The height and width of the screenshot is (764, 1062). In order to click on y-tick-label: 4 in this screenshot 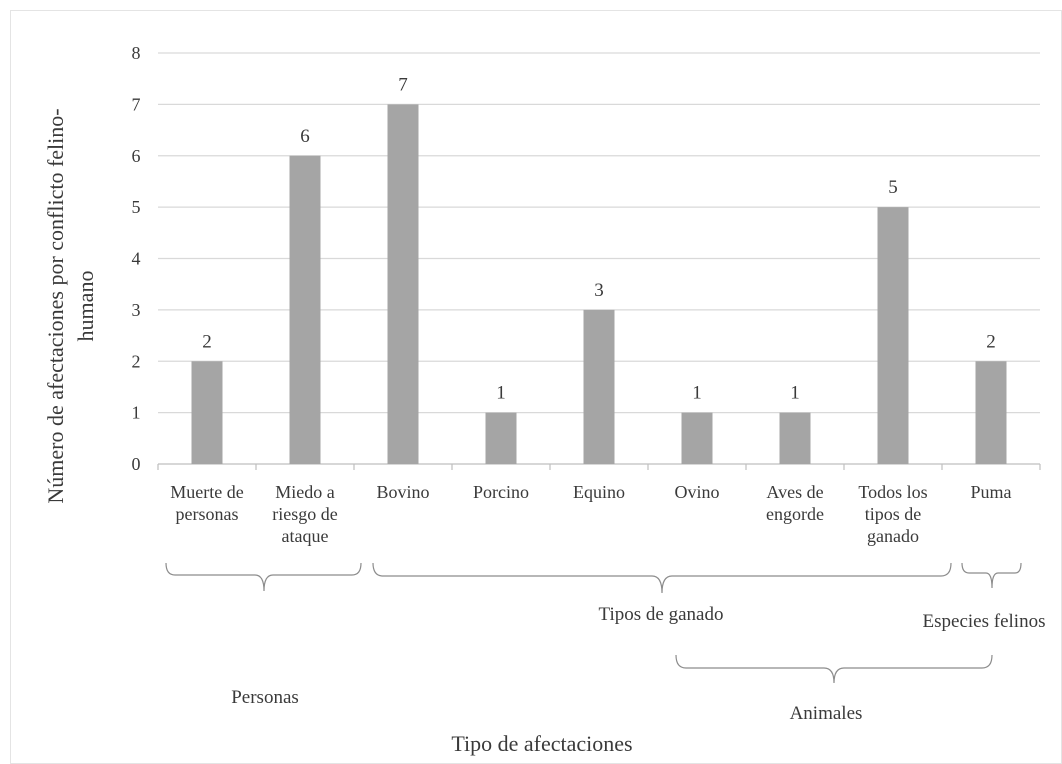, I will do `click(136, 259)`.